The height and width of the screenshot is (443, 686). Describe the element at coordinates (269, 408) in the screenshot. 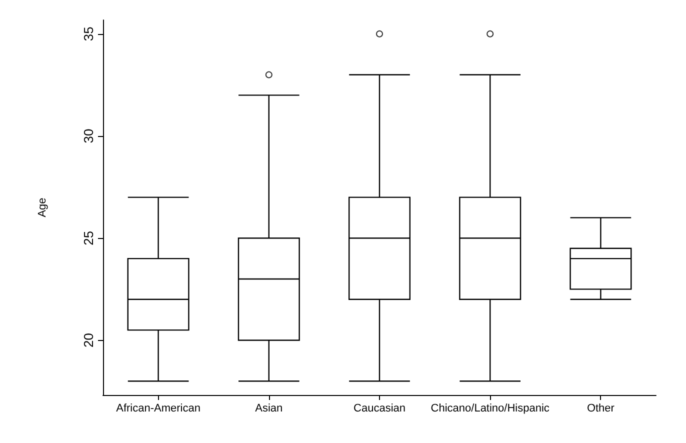

I see `x-tick-label: Asian` at that location.